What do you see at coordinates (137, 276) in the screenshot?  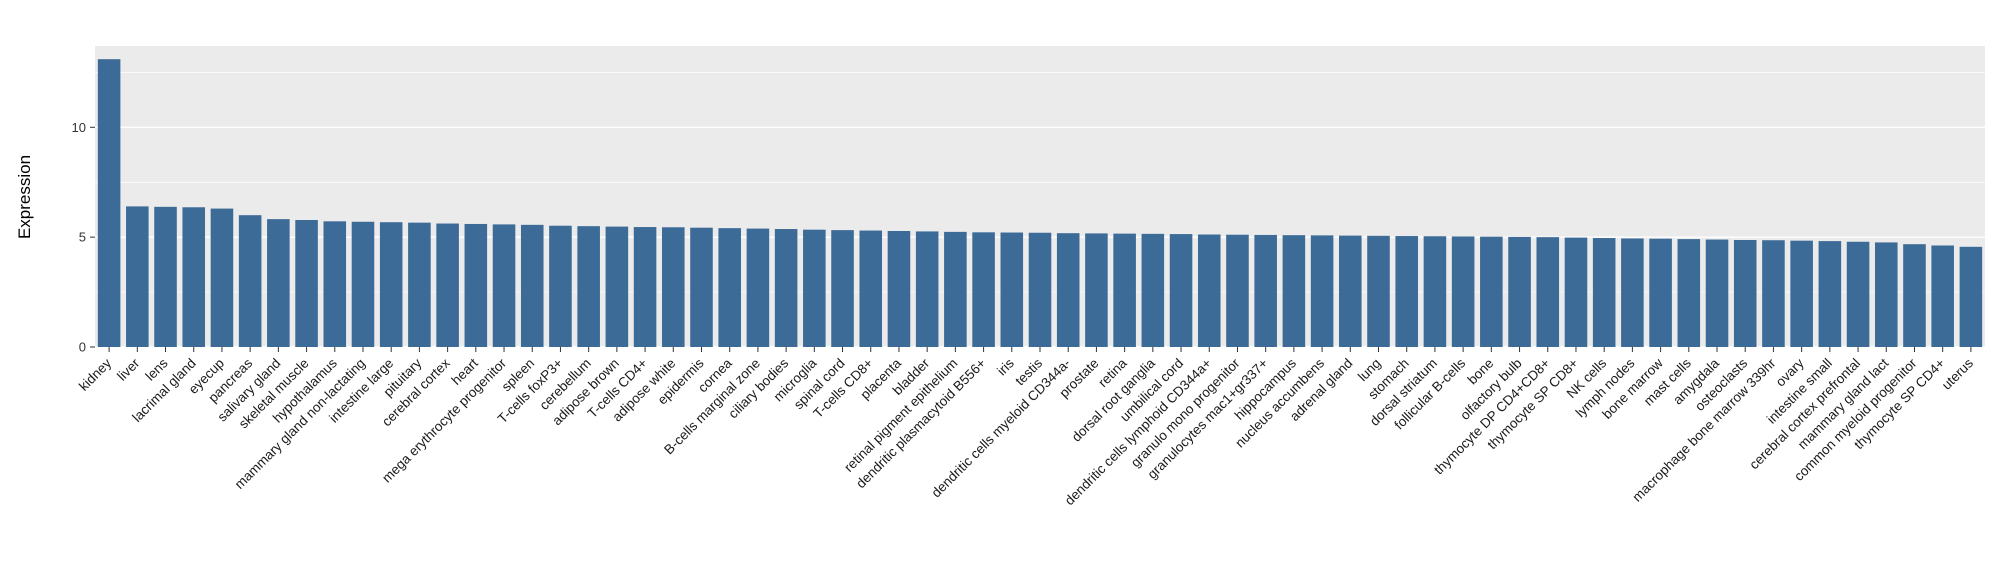 I see `bar-liver` at bounding box center [137, 276].